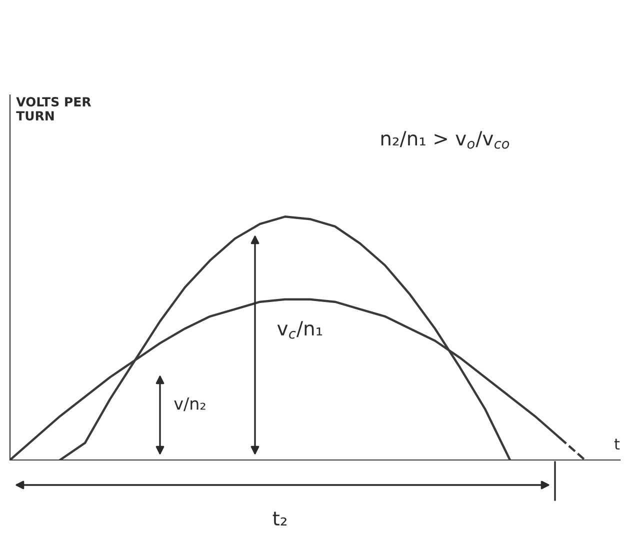 The width and height of the screenshot is (631, 552). I want to click on text: t₂, so click(279, 519).